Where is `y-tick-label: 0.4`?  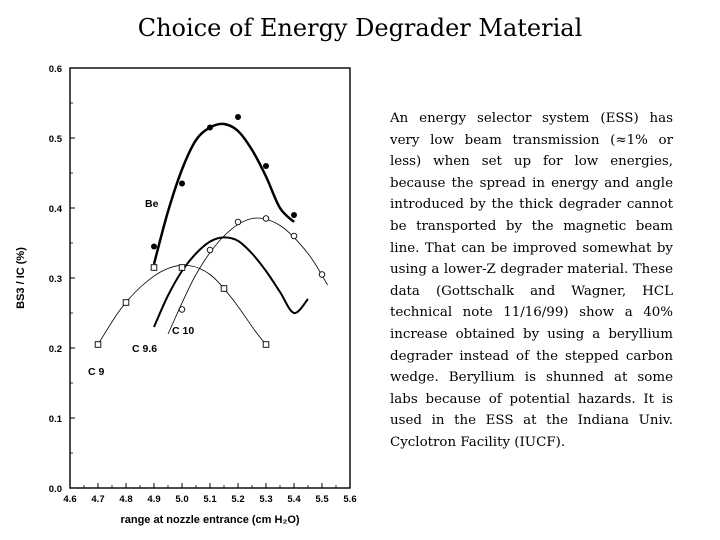
y-tick-label: 0.4 is located at coordinates (56, 209).